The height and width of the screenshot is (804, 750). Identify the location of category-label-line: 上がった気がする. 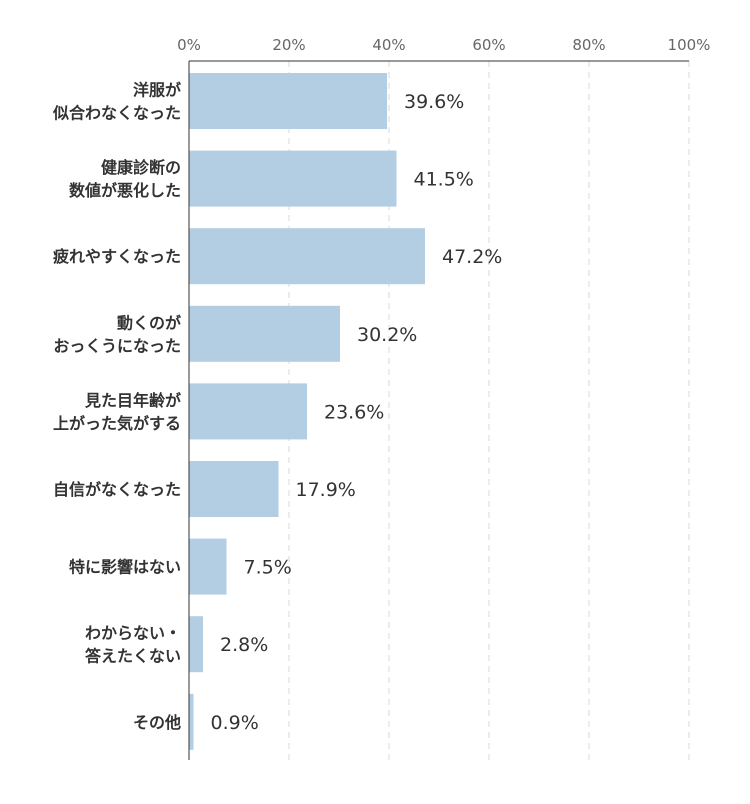
(117, 423).